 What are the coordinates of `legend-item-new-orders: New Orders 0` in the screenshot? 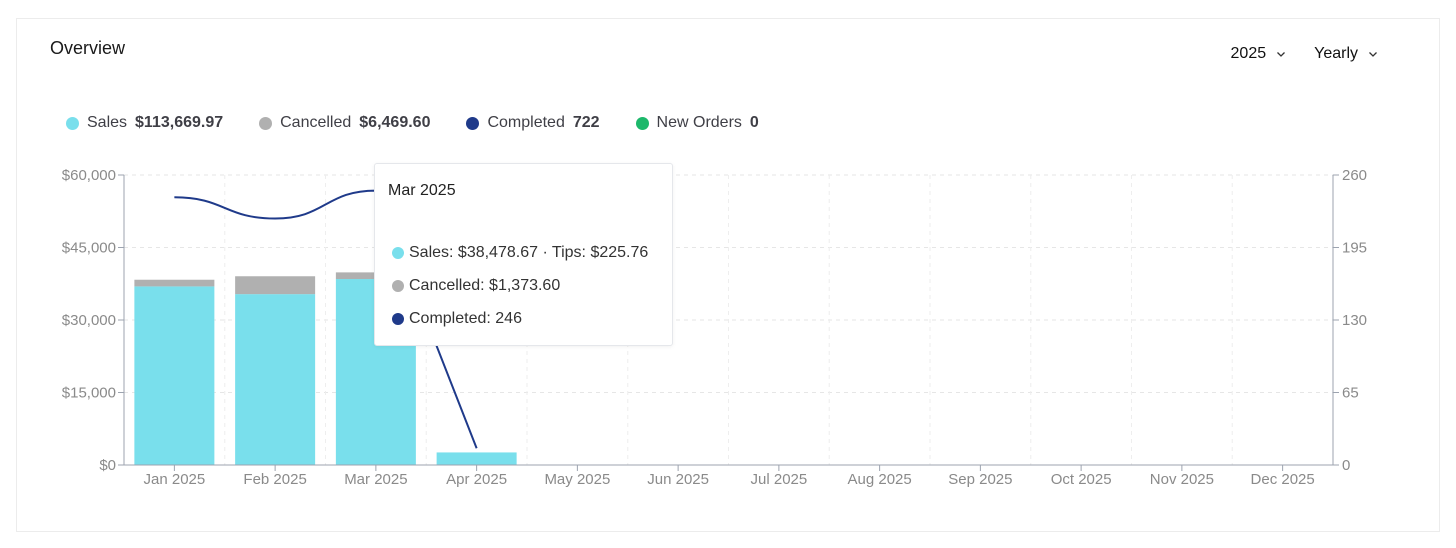 It's located at (697, 123).